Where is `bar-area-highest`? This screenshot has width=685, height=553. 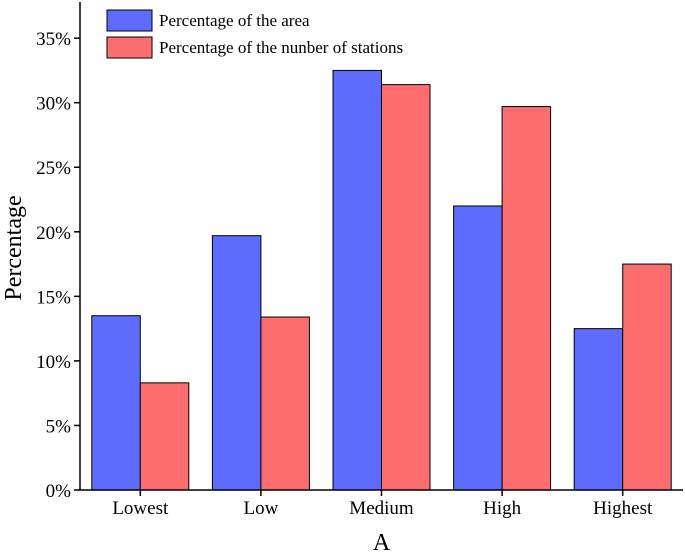
bar-area-highest is located at coordinates (598, 409).